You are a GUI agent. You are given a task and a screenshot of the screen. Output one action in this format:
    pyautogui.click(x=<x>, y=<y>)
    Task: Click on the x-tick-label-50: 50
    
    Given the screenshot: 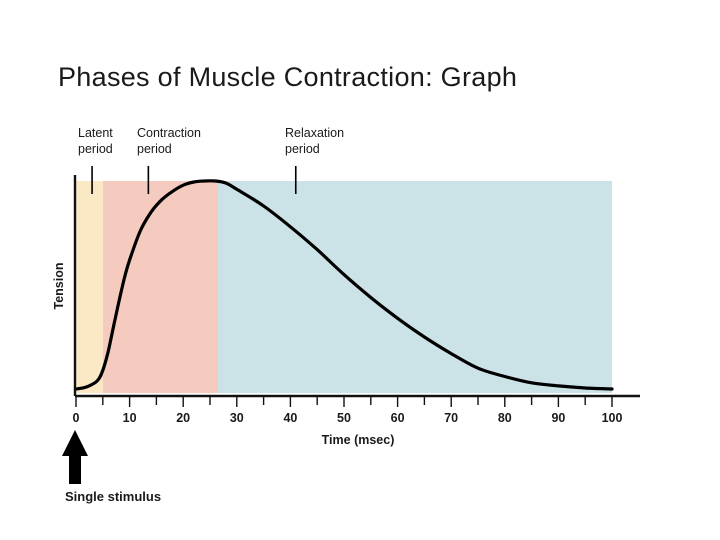 What is the action you would take?
    pyautogui.click(x=344, y=418)
    